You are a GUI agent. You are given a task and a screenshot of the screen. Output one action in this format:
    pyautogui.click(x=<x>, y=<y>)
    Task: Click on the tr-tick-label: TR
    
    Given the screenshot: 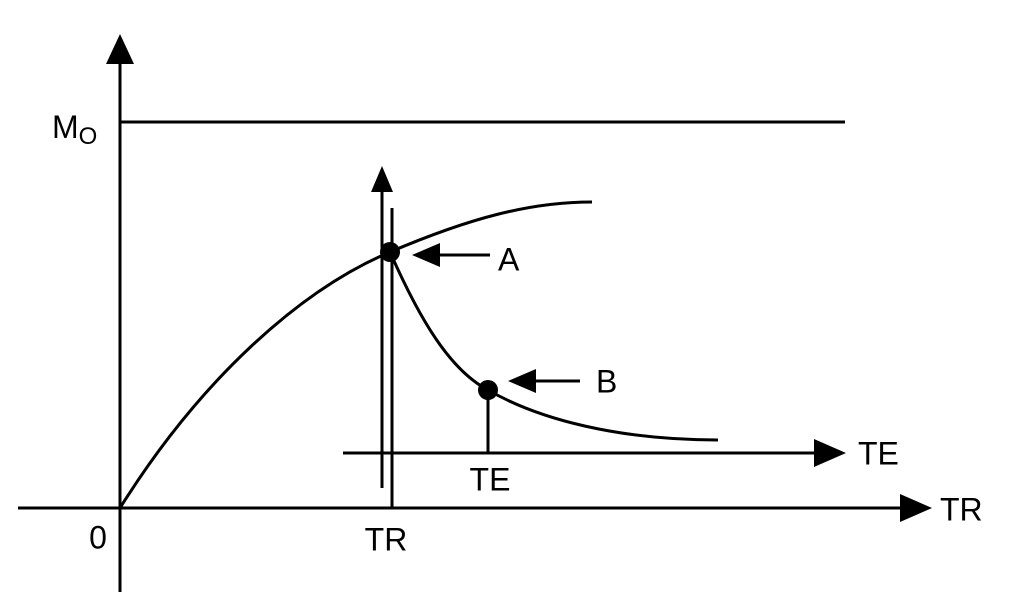 What is the action you would take?
    pyautogui.click(x=386, y=539)
    